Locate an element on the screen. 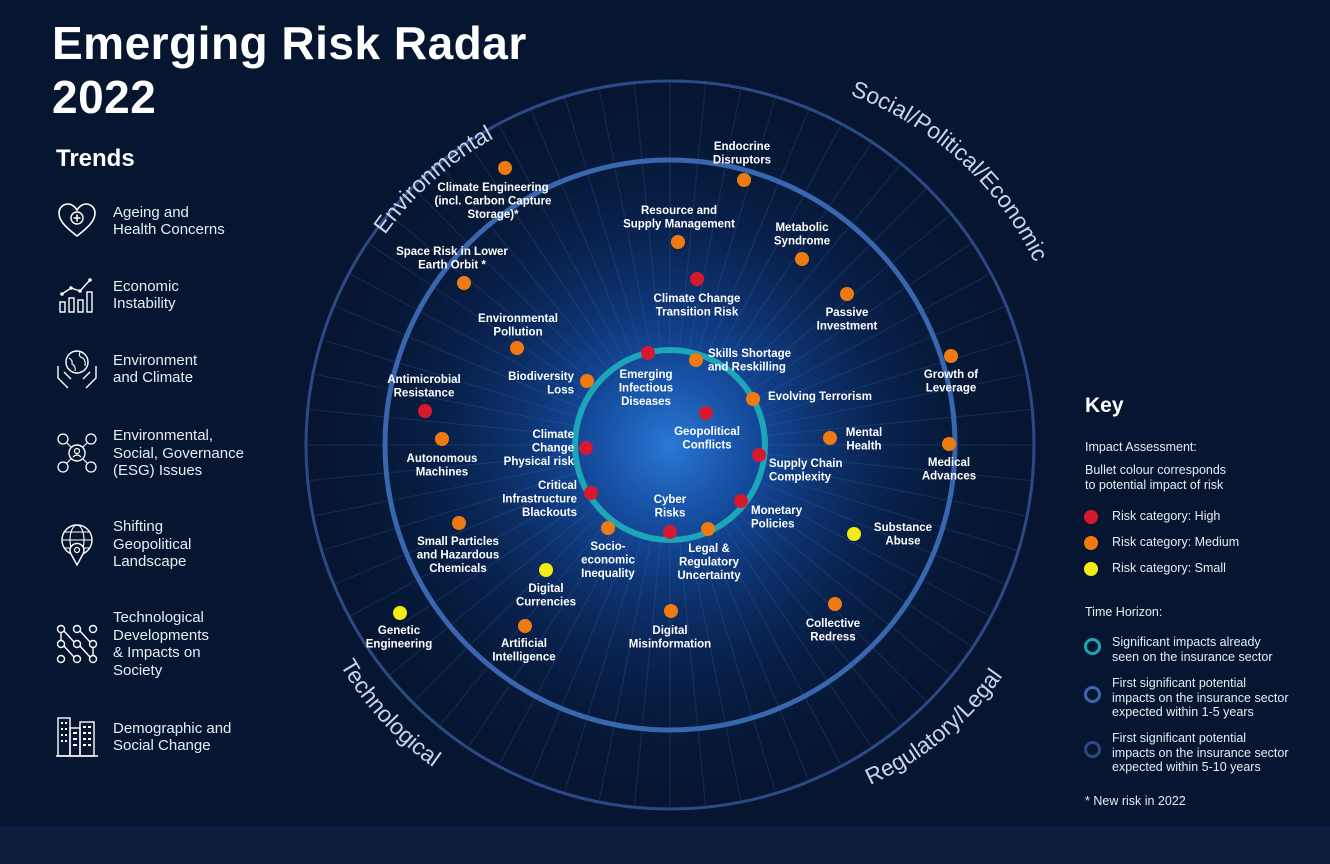 This screenshot has width=1330, height=864. key-item-label: Risk category: High is located at coordinates (1166, 516).